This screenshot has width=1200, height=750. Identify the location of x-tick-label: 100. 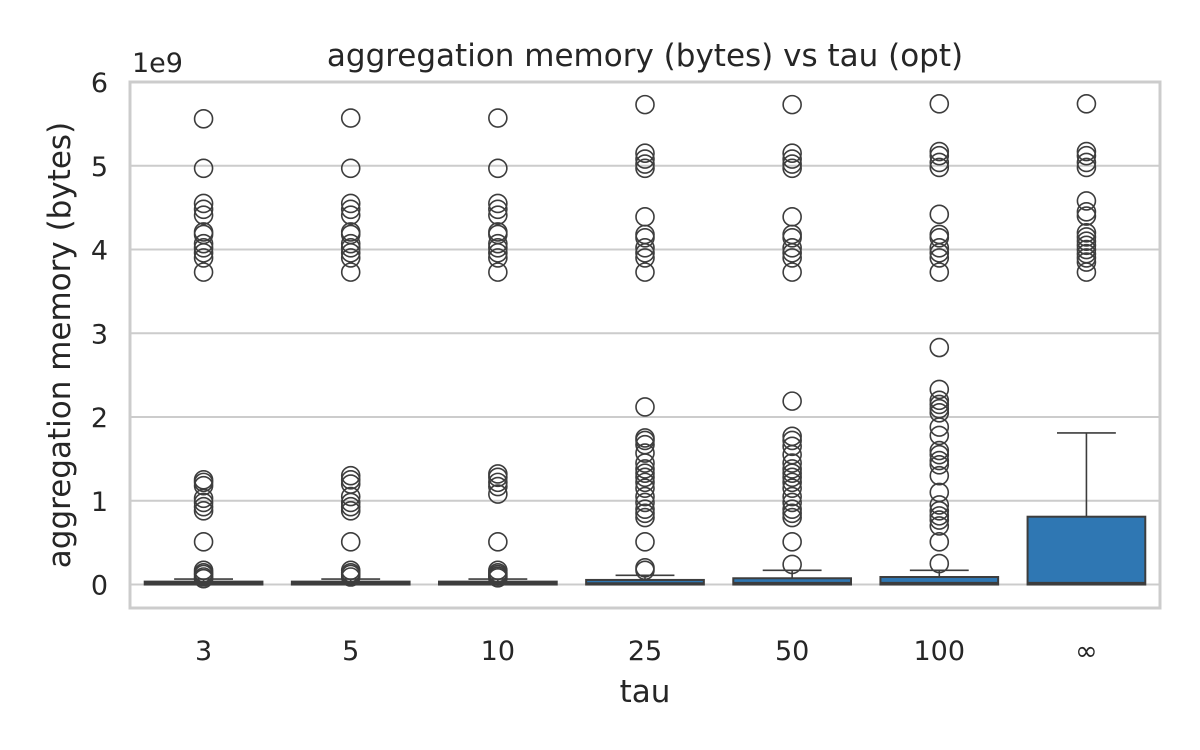
(940, 651).